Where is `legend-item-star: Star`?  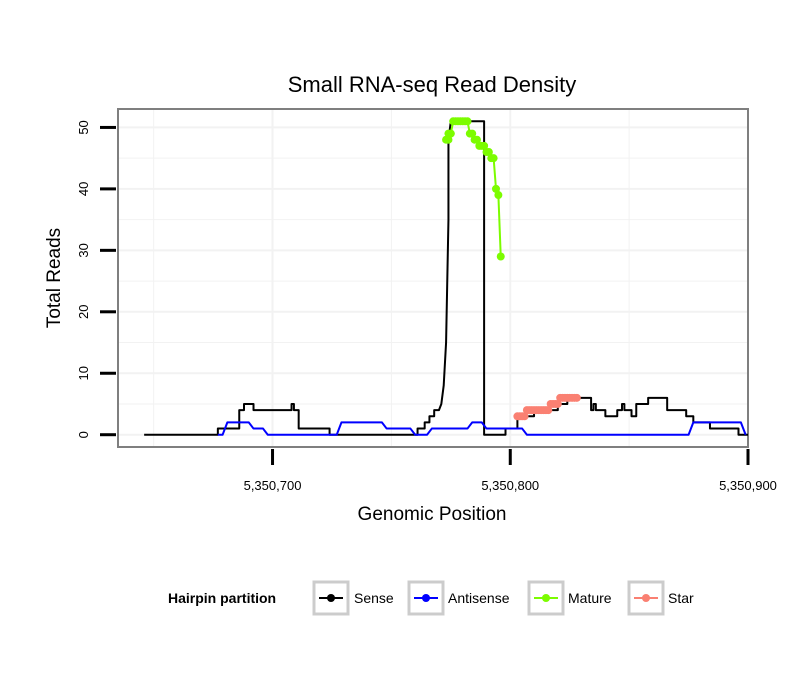 legend-item-star: Star is located at coordinates (660, 598).